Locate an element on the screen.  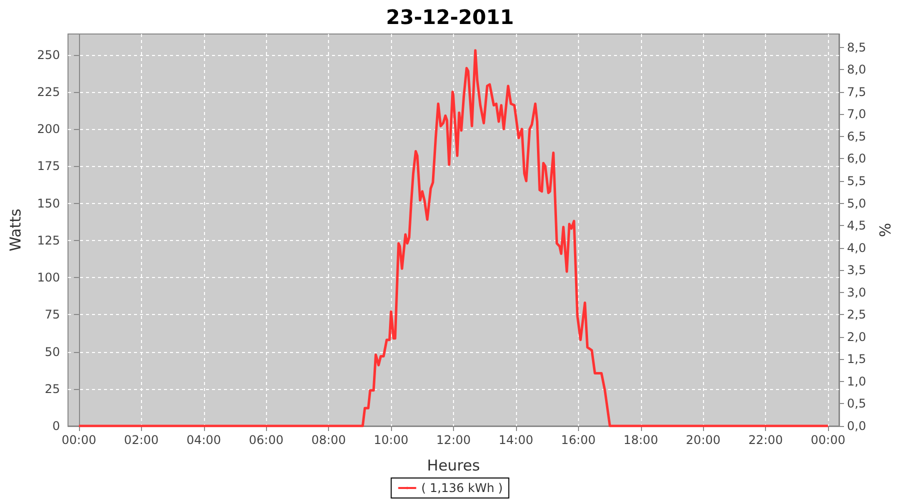
y2-tick-label: 2,5 is located at coordinates (856, 315).